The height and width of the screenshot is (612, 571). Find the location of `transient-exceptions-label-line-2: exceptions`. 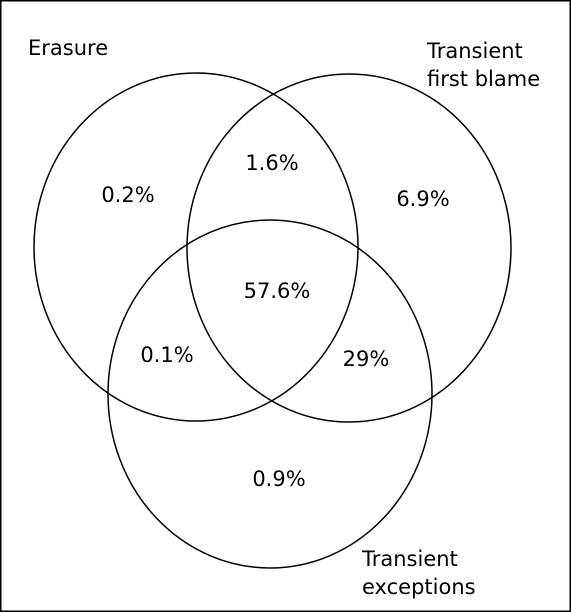

transient-exceptions-label-line-2: exceptions is located at coordinates (419, 587).